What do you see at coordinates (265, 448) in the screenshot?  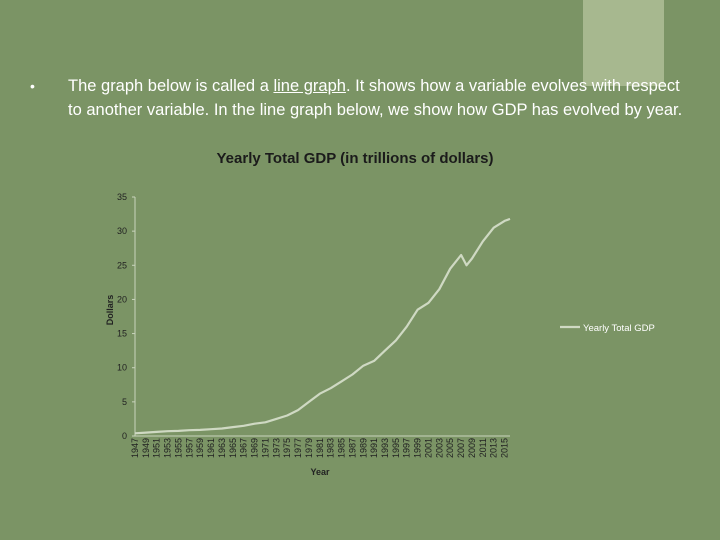 I see `x-tick-label: 1971` at bounding box center [265, 448].